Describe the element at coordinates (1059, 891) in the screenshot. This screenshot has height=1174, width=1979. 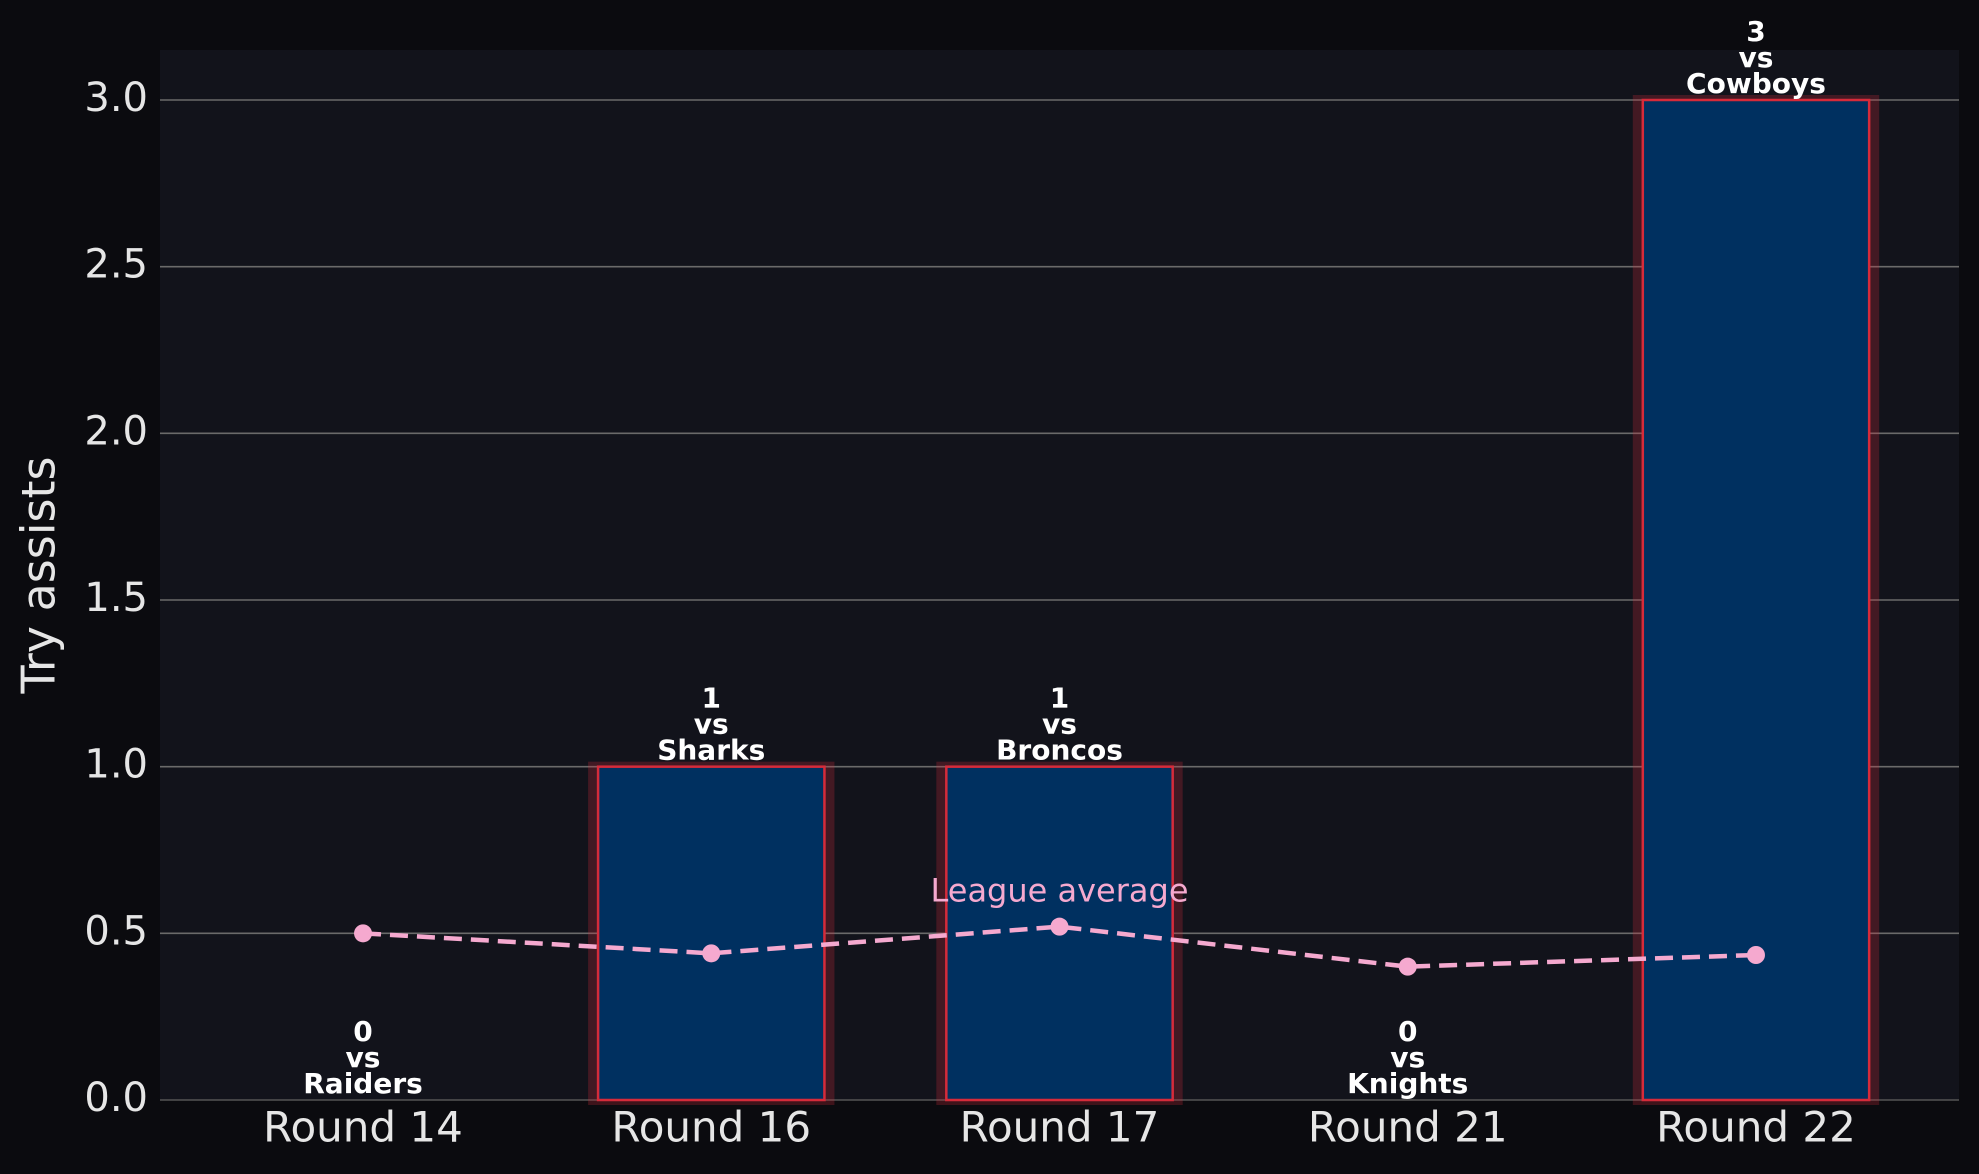
I see `line-label: League average` at that location.